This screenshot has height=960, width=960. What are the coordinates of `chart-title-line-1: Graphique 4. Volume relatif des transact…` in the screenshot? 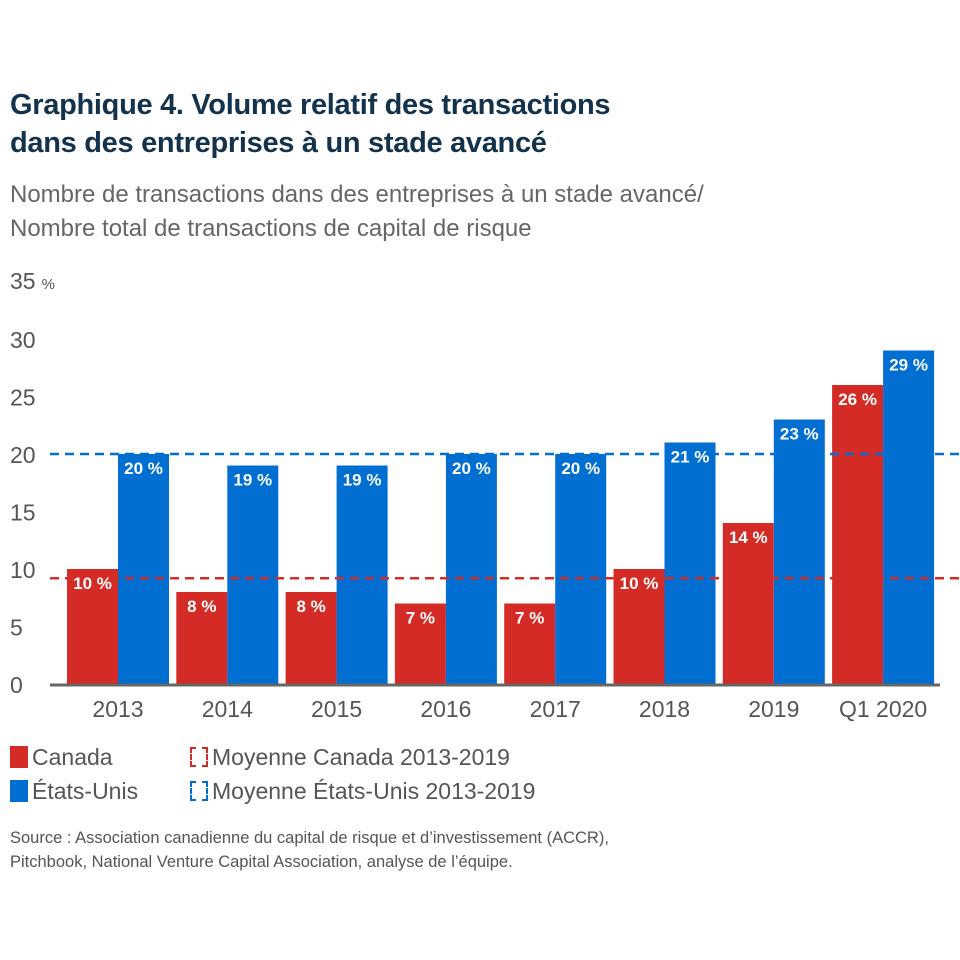 It's located at (310, 105).